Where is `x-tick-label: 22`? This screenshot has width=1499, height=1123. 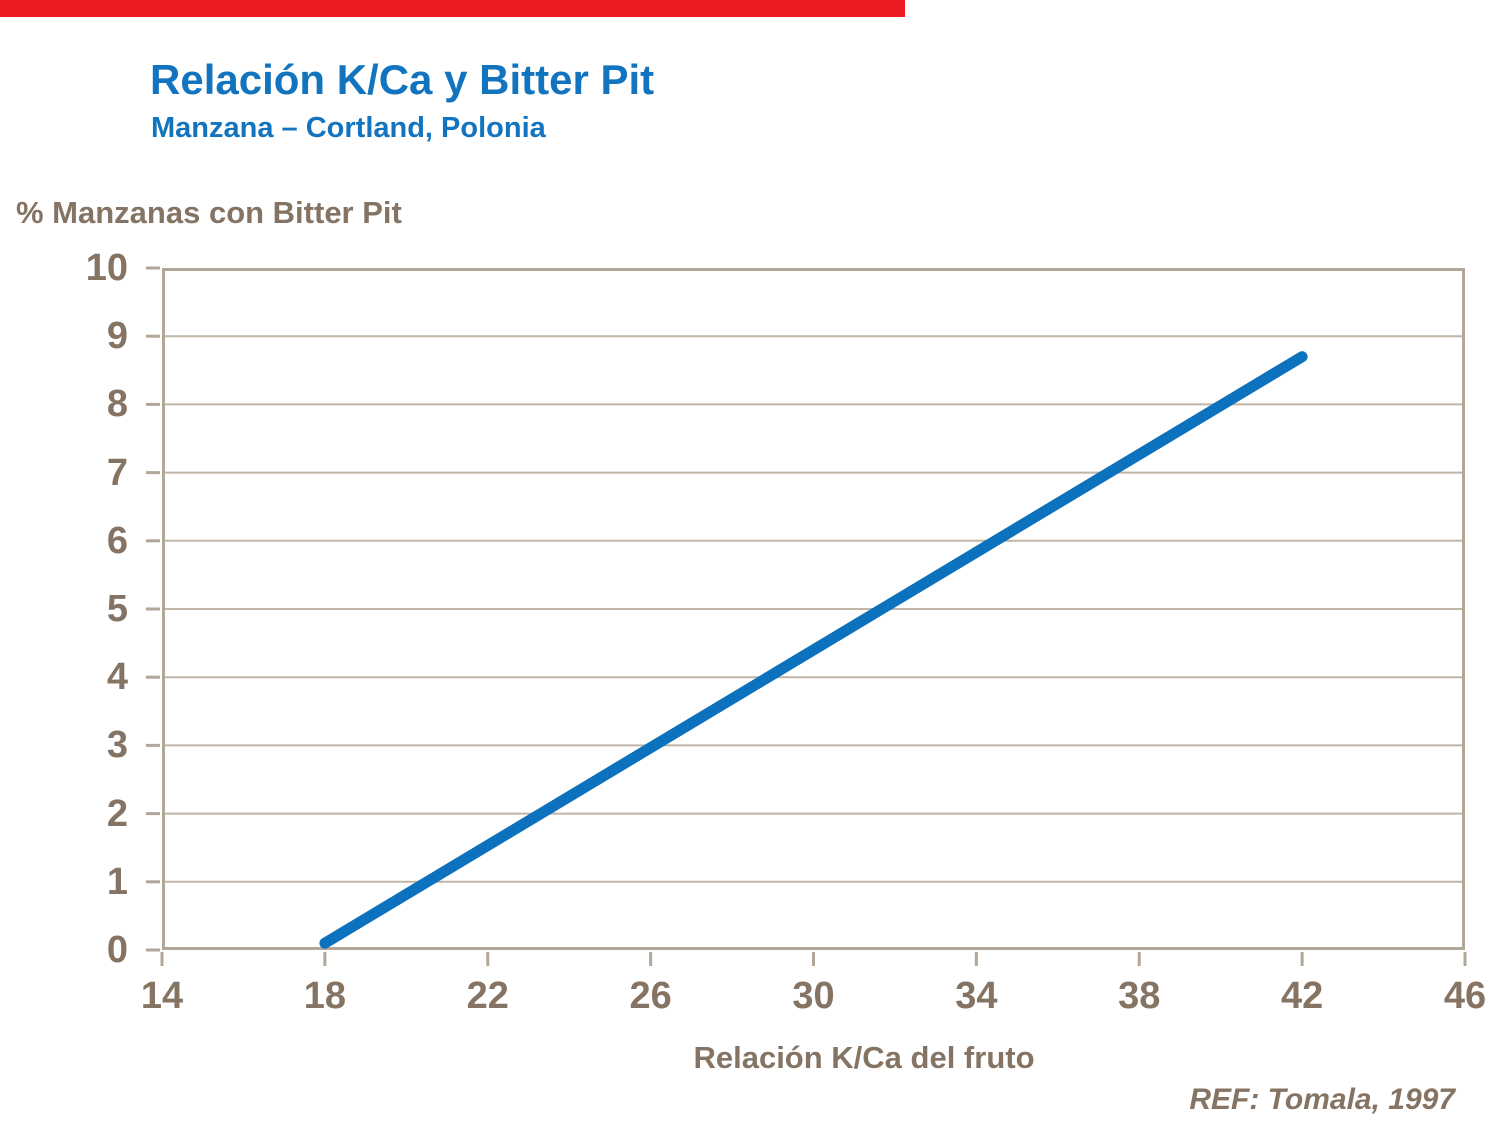 x-tick-label: 22 is located at coordinates (487, 996).